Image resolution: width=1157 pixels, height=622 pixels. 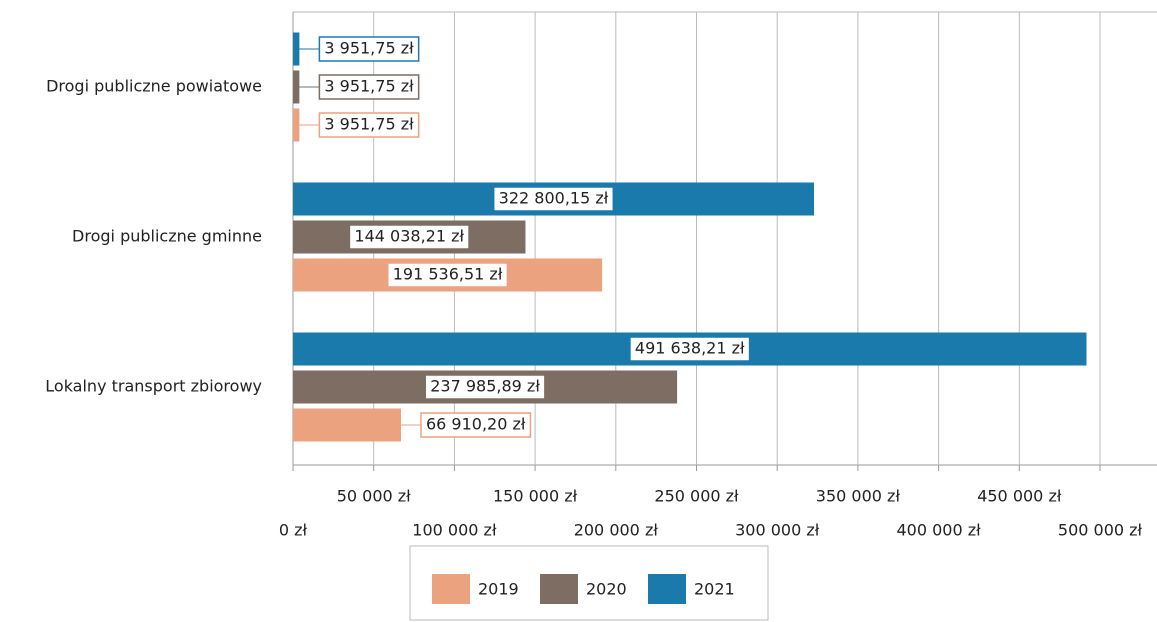 I want to click on x-tick-label: 300 000 zł, so click(x=777, y=530).